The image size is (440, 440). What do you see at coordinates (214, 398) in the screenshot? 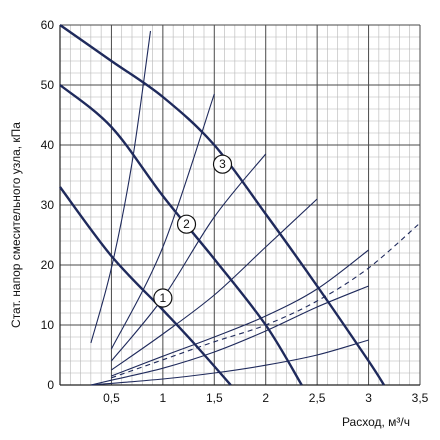
I see `x-tick-label: 1,5` at bounding box center [214, 398].